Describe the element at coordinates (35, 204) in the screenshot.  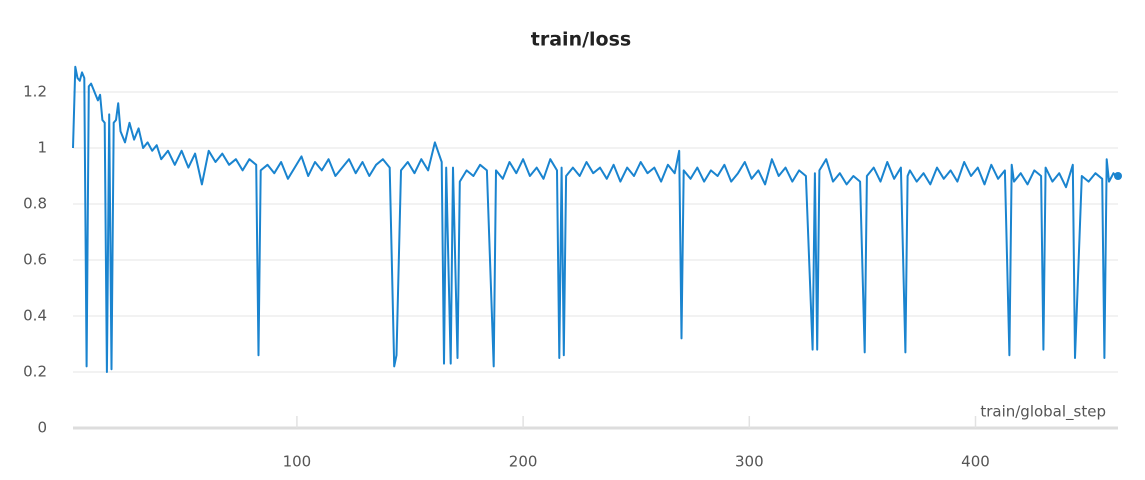
I see `y-tick-label: 0.8` at that location.